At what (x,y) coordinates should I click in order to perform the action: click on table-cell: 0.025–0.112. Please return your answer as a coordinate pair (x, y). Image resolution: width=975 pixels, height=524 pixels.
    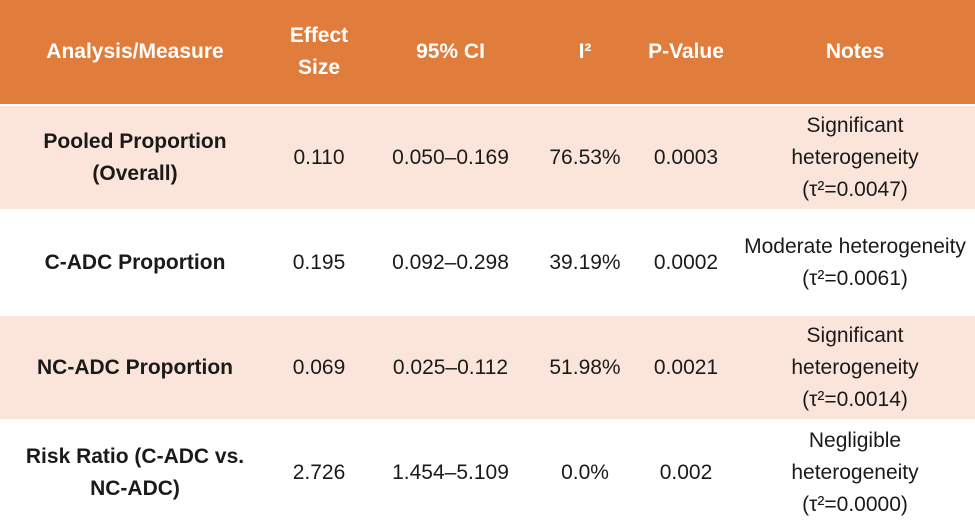
    Looking at the image, I should click on (450, 367).